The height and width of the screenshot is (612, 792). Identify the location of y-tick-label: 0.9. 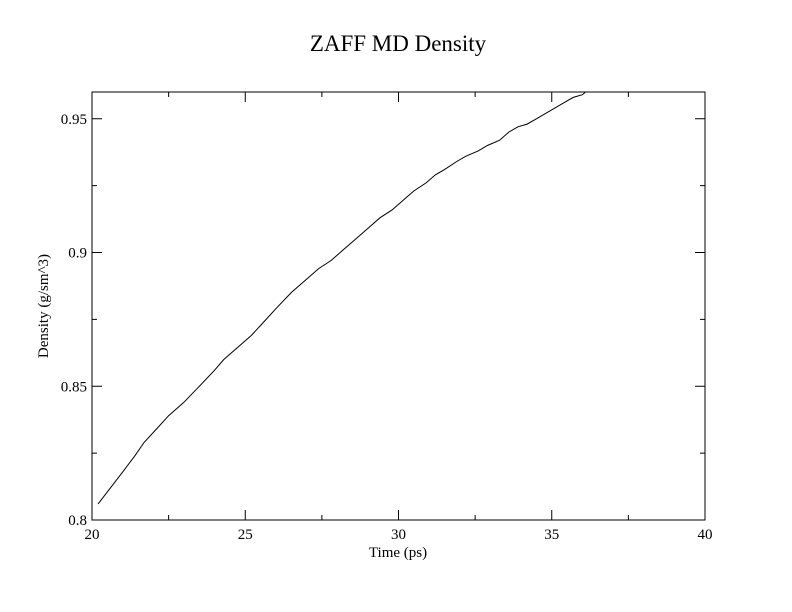
(77, 254).